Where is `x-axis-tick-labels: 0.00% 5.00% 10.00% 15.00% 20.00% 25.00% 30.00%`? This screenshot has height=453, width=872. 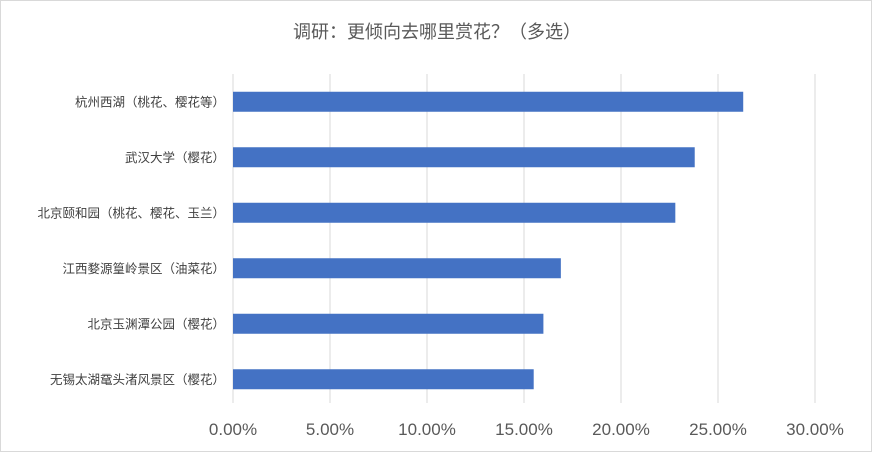 x-axis-tick-labels: 0.00% 5.00% 10.00% 15.00% 20.00% 25.00% 30.00% is located at coordinates (526, 429).